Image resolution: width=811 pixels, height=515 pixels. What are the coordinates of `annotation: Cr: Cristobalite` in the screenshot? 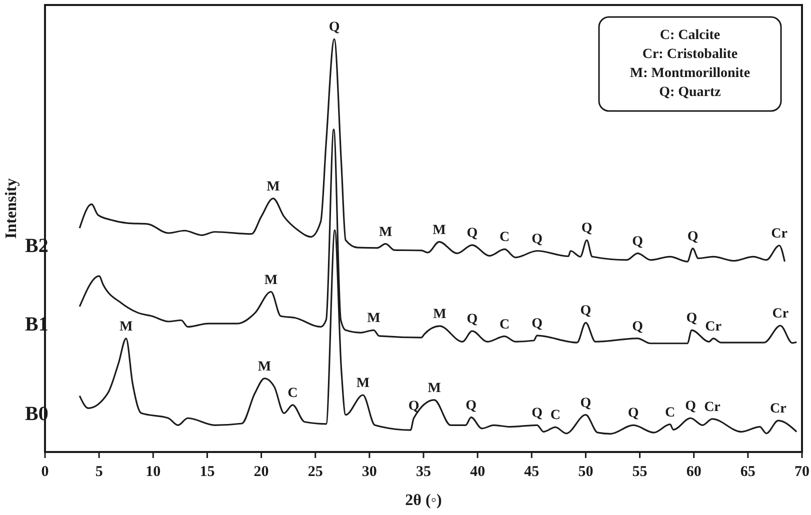 It's located at (690, 54).